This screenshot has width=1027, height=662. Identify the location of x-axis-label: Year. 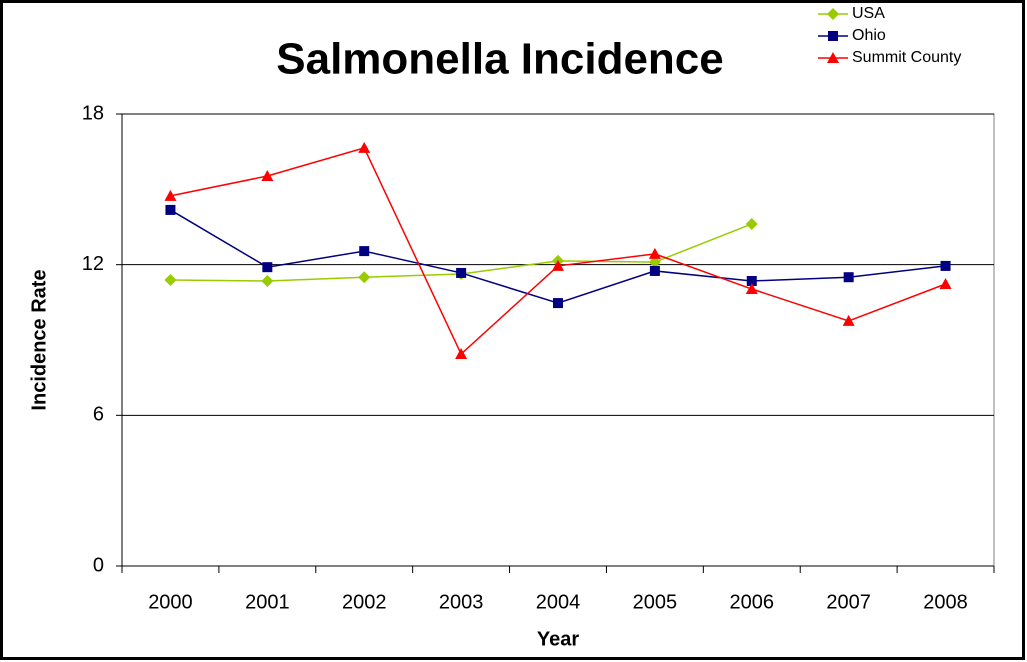
(558, 639).